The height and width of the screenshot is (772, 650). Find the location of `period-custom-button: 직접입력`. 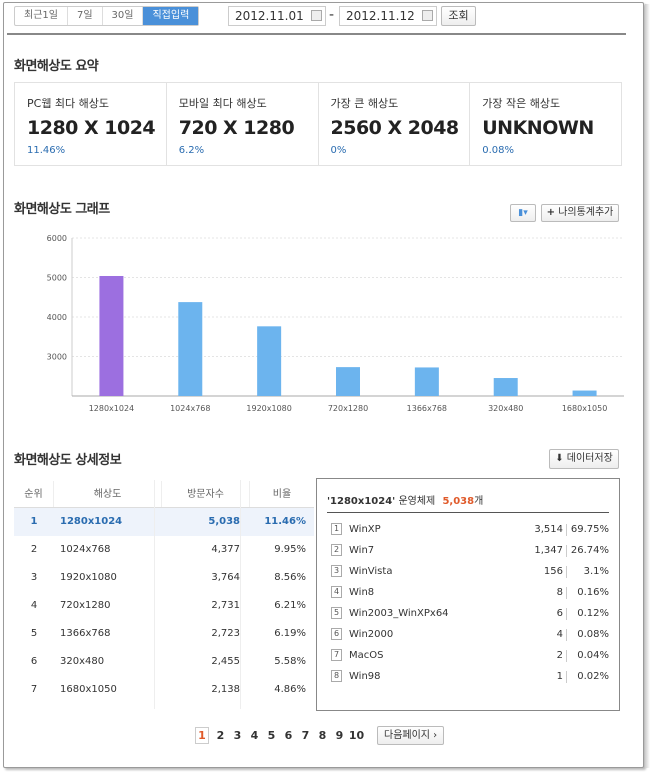

period-custom-button: 직접입력 is located at coordinates (171, 16).